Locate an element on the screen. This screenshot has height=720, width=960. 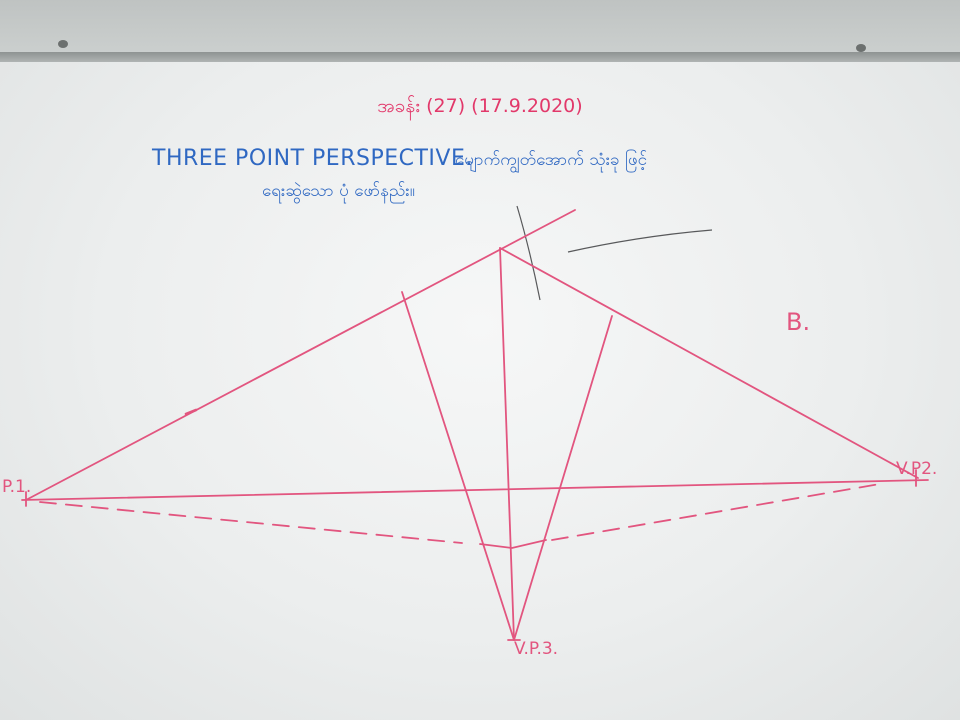
vp3-label: V.P.3. is located at coordinates (536, 649).